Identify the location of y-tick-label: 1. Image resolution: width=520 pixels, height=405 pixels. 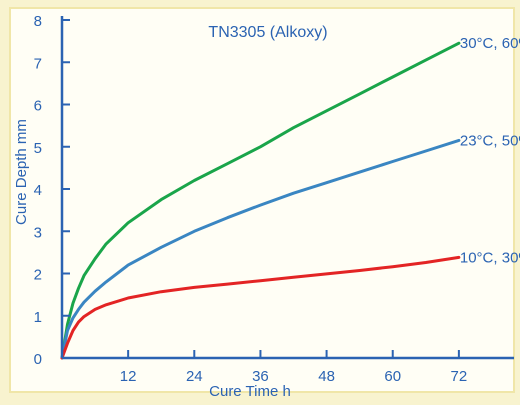
(38, 317).